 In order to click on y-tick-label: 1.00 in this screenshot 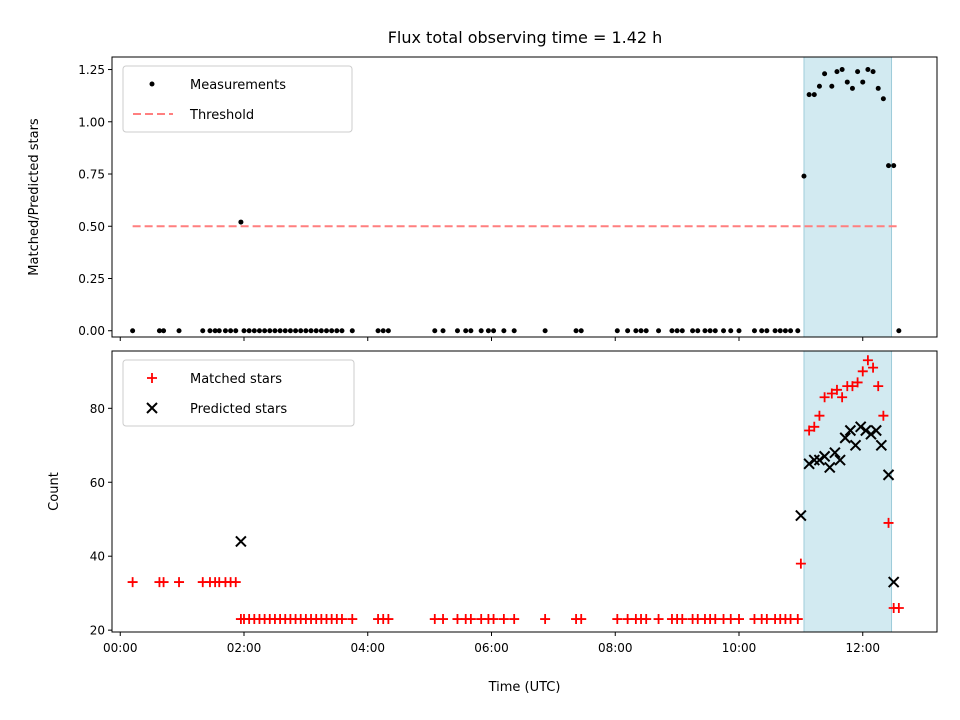, I will do `click(91, 122)`.